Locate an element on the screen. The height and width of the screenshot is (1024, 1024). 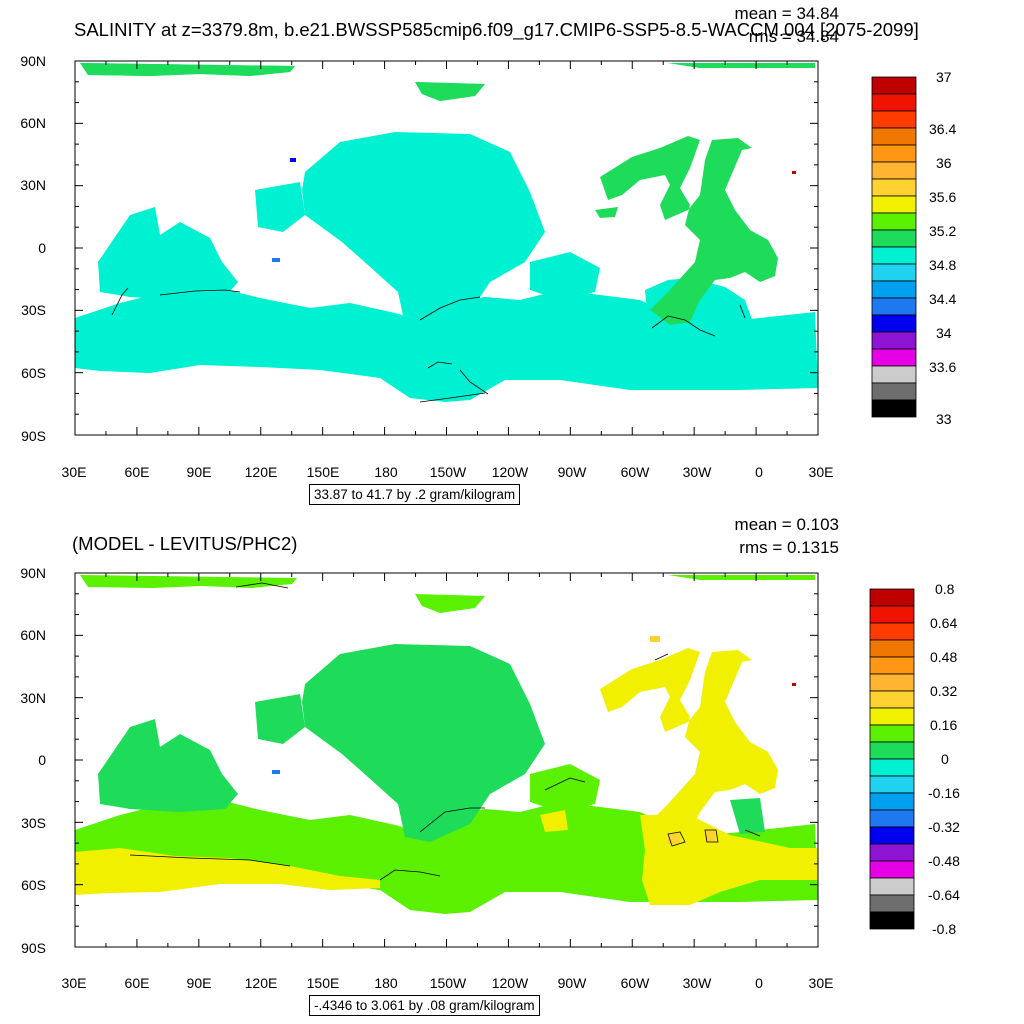
bottom-mean-label: mean = 0.103 is located at coordinates (786, 524).